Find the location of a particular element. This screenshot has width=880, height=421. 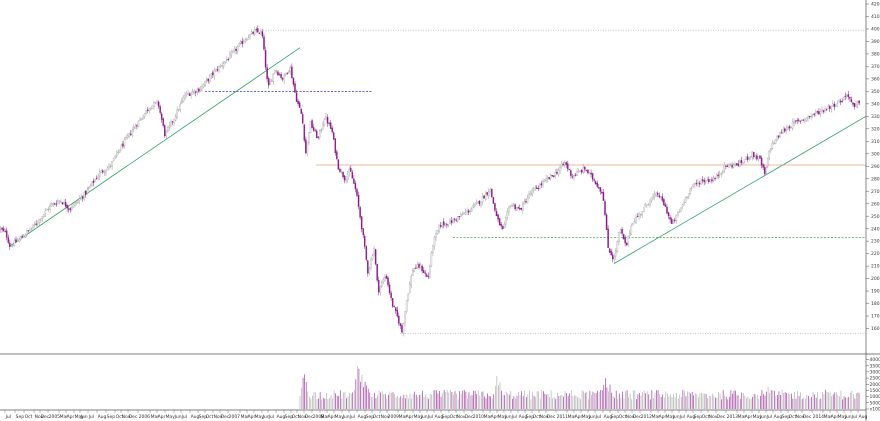

time-tick-label: Dec is located at coordinates (469, 417).